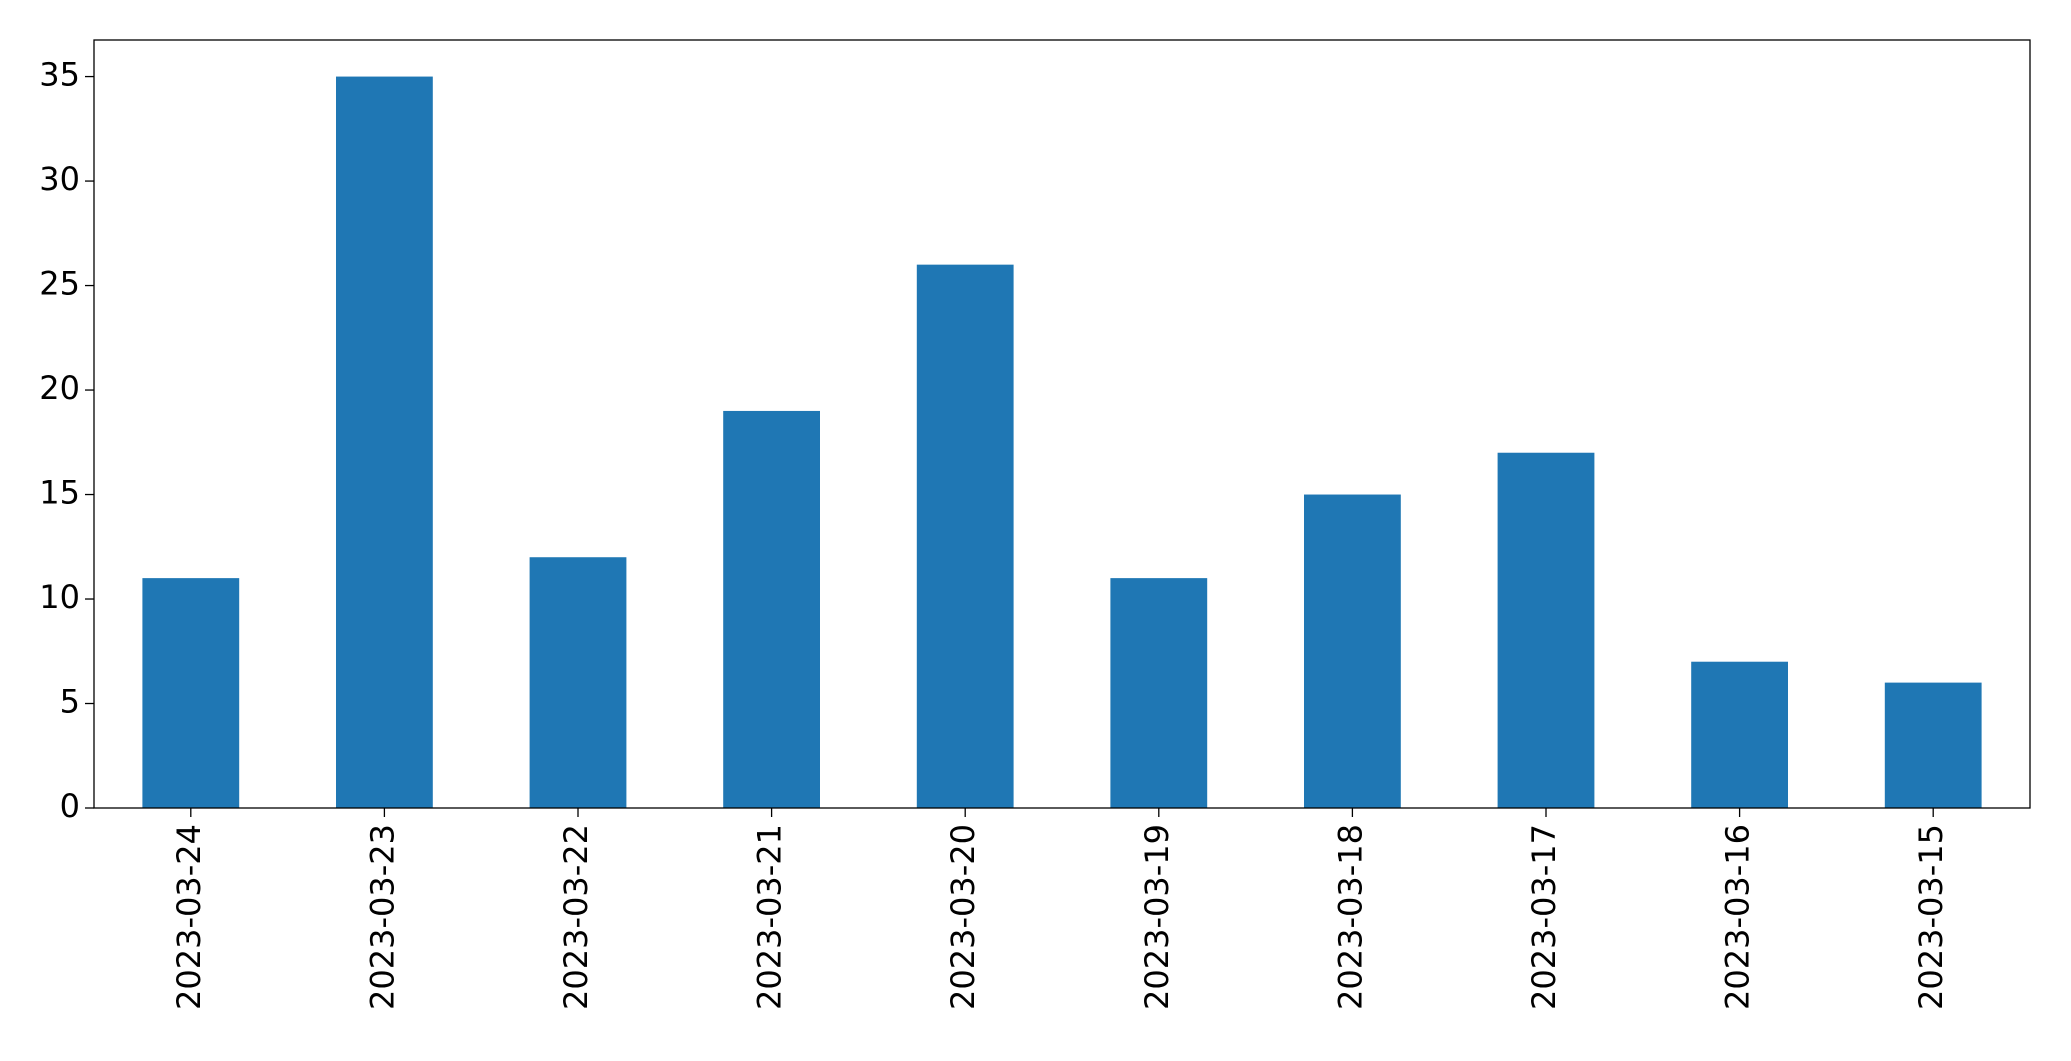 This screenshot has width=2071, height=1061. Describe the element at coordinates (770, 917) in the screenshot. I see `x-tick-label: 2023-03-21` at that location.